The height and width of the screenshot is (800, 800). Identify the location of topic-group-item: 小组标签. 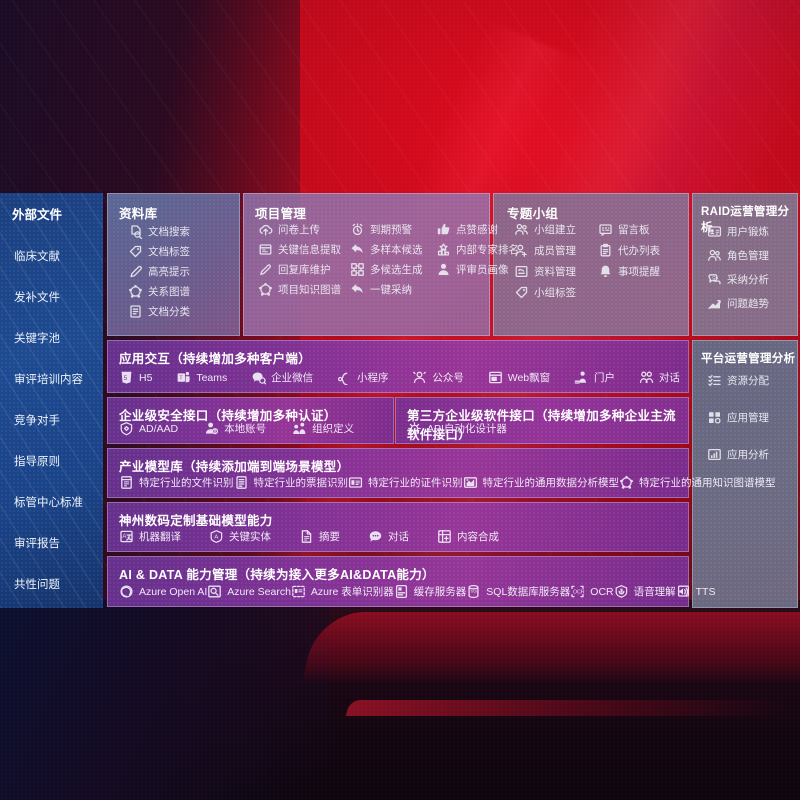
(556, 292).